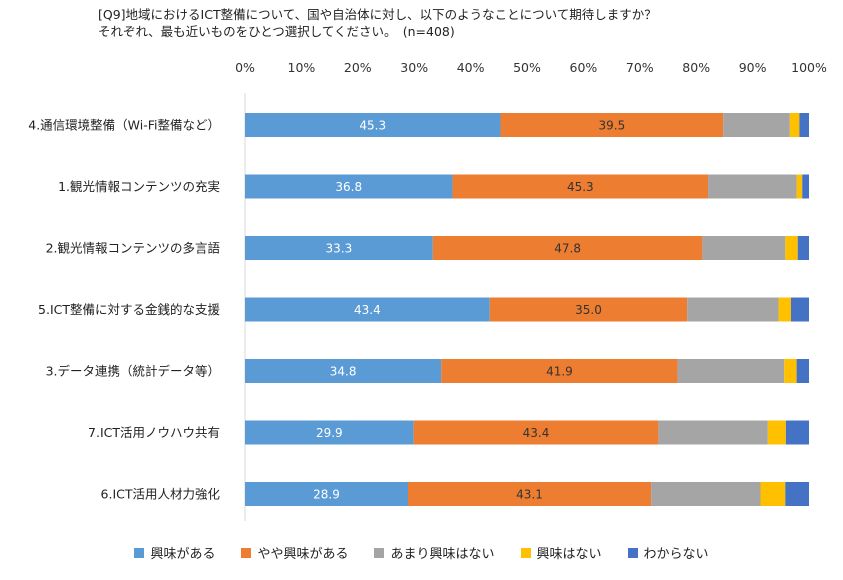 The image size is (843, 580). I want to click on data-label: 34.8, so click(343, 372).